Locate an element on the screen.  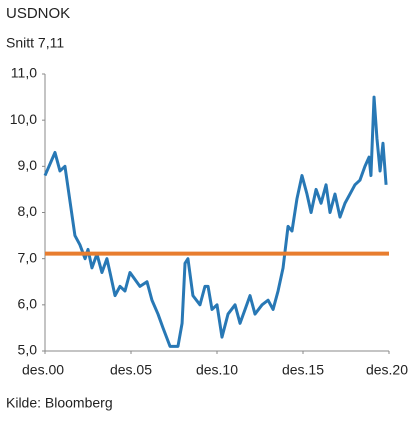
x-tick-label: des.10 is located at coordinates (217, 370).